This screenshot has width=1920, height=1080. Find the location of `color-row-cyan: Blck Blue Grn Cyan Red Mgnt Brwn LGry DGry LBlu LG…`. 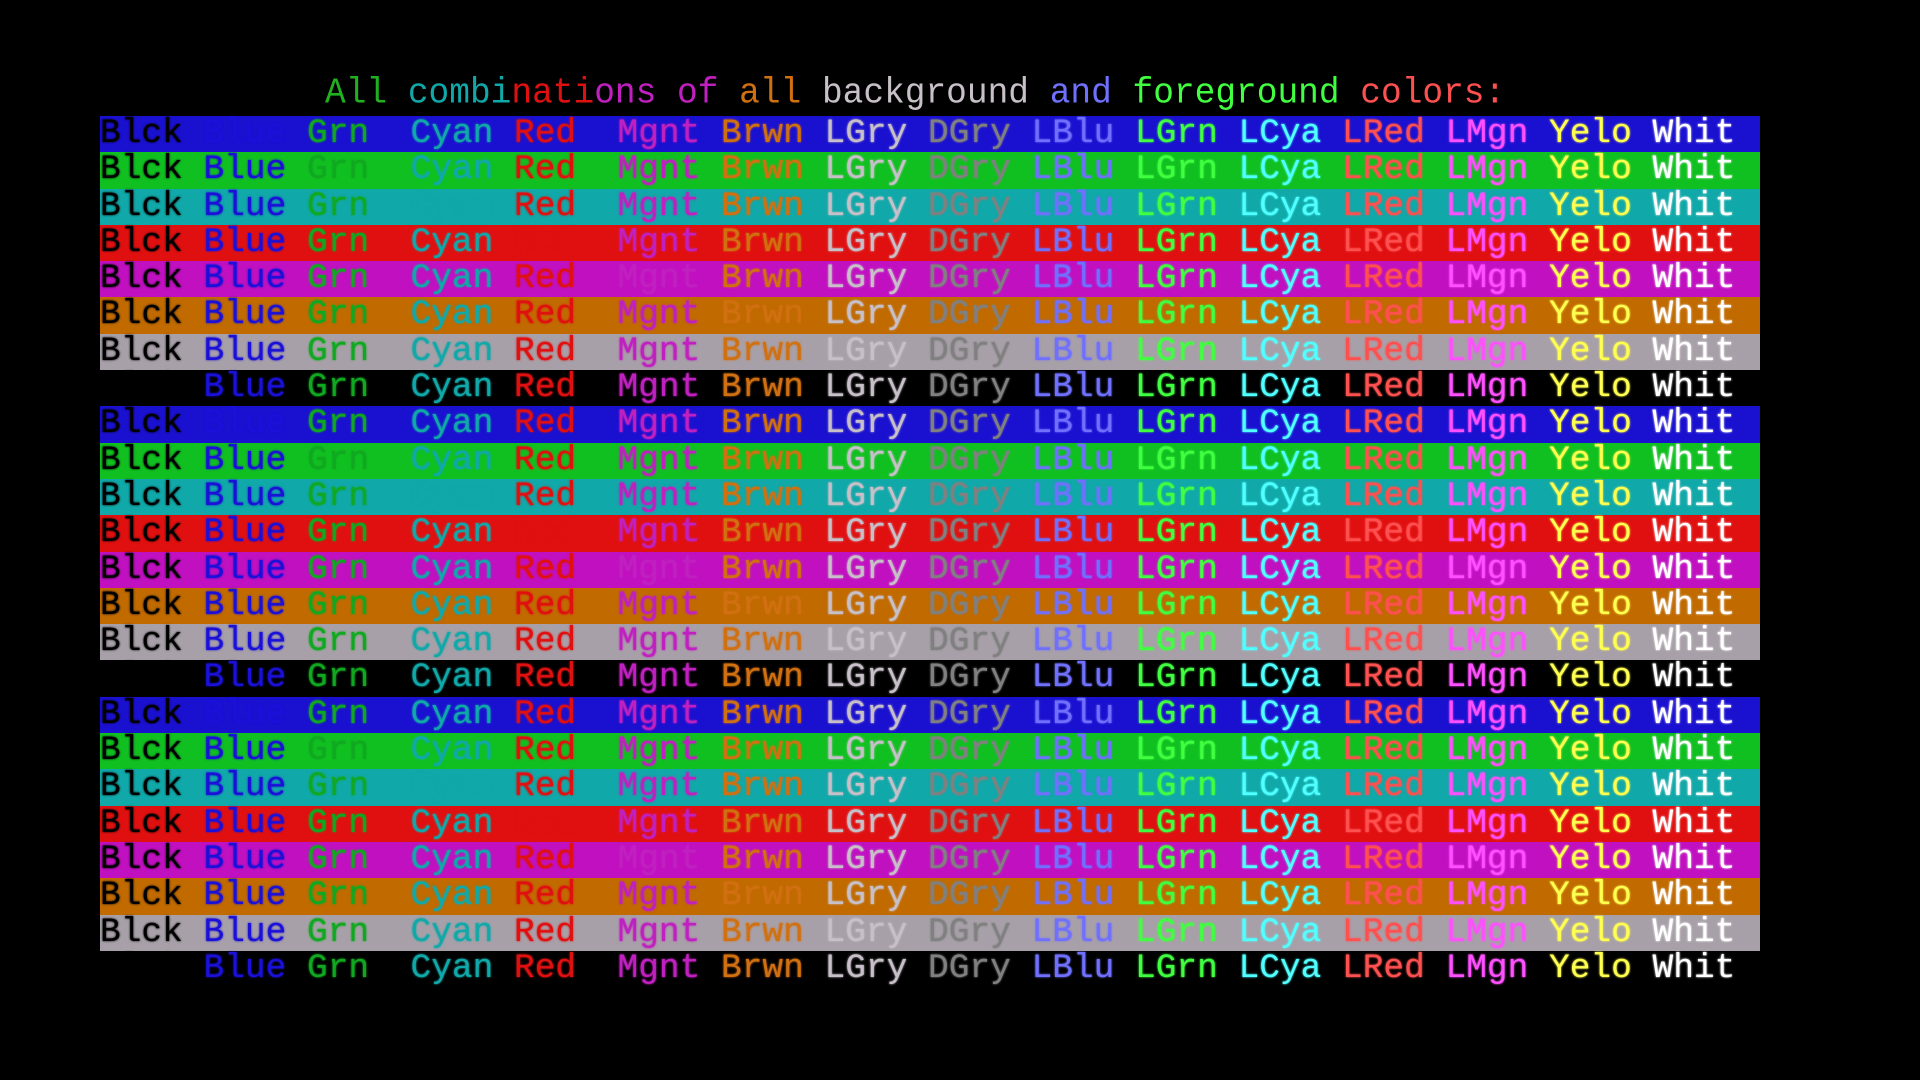

color-row-cyan: Blck Blue Grn Cyan Red Mgnt Brwn LGry DGry LBlu LG… is located at coordinates (930, 206).